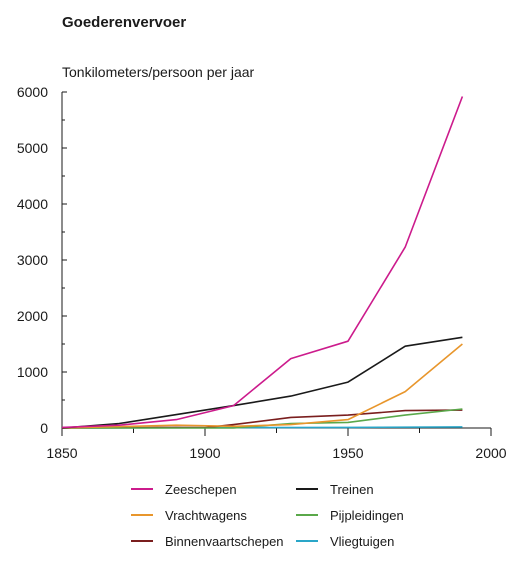 The width and height of the screenshot is (511, 565). What do you see at coordinates (262, 418) in the screenshot?
I see `series-line-pijpleidingen` at bounding box center [262, 418].